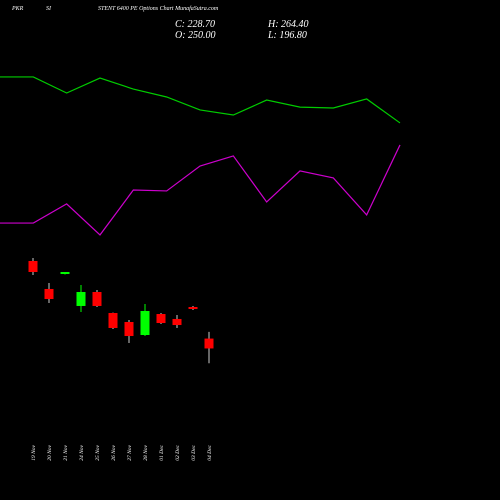 The width and height of the screenshot is (500, 500). What do you see at coordinates (50, 452) in the screenshot?
I see `x-tick-label: 20 Nov` at bounding box center [50, 452].